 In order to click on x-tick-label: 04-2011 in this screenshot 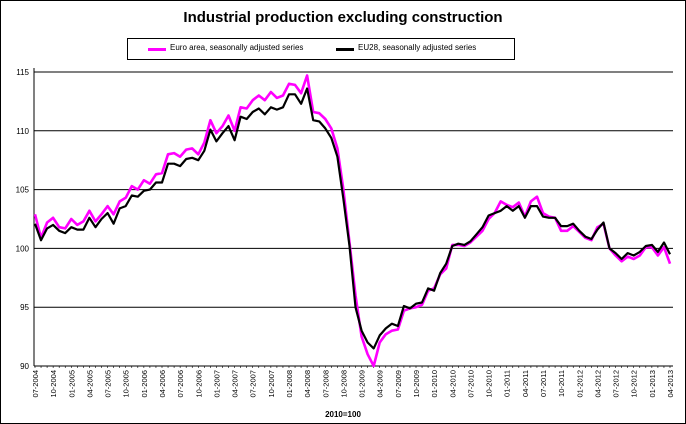, I will do `click(525, 383)`.